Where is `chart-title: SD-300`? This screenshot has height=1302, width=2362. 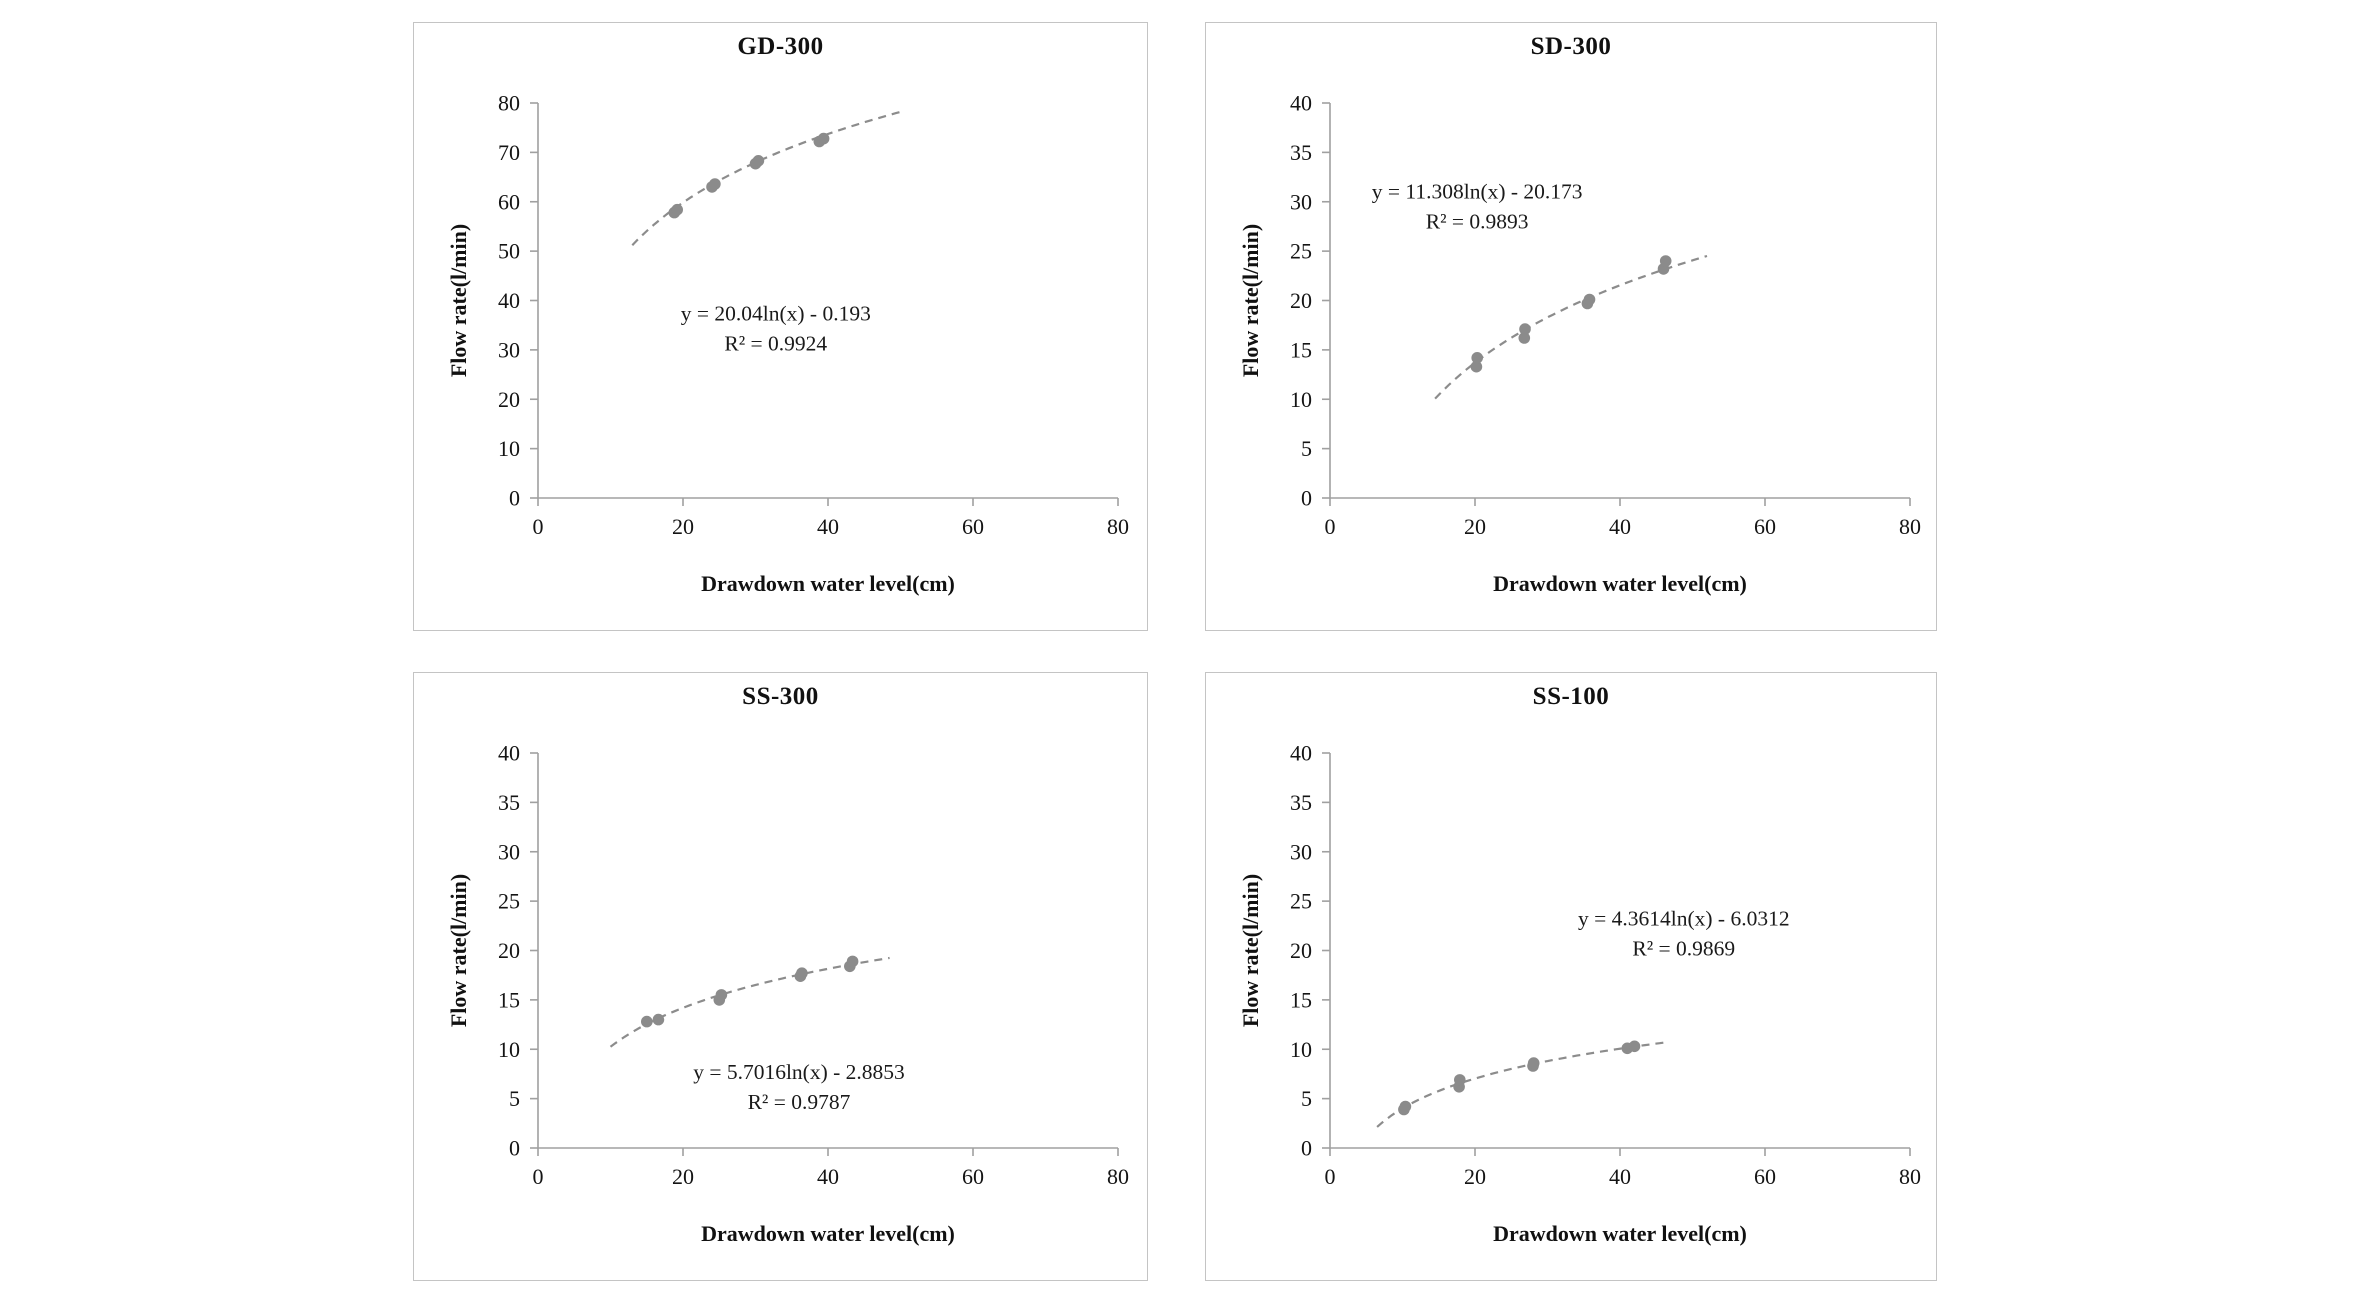 chart-title: SD-300 is located at coordinates (1571, 46).